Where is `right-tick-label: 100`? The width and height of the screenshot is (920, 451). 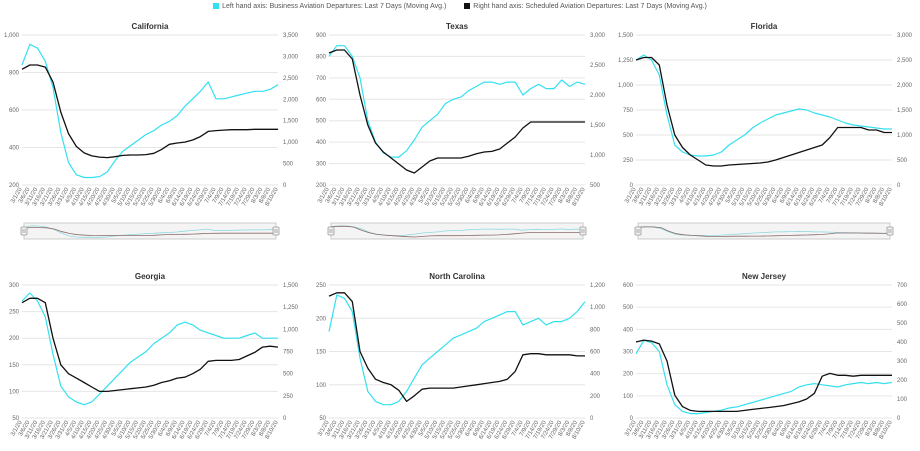 right-tick-label: 100 is located at coordinates (902, 400).